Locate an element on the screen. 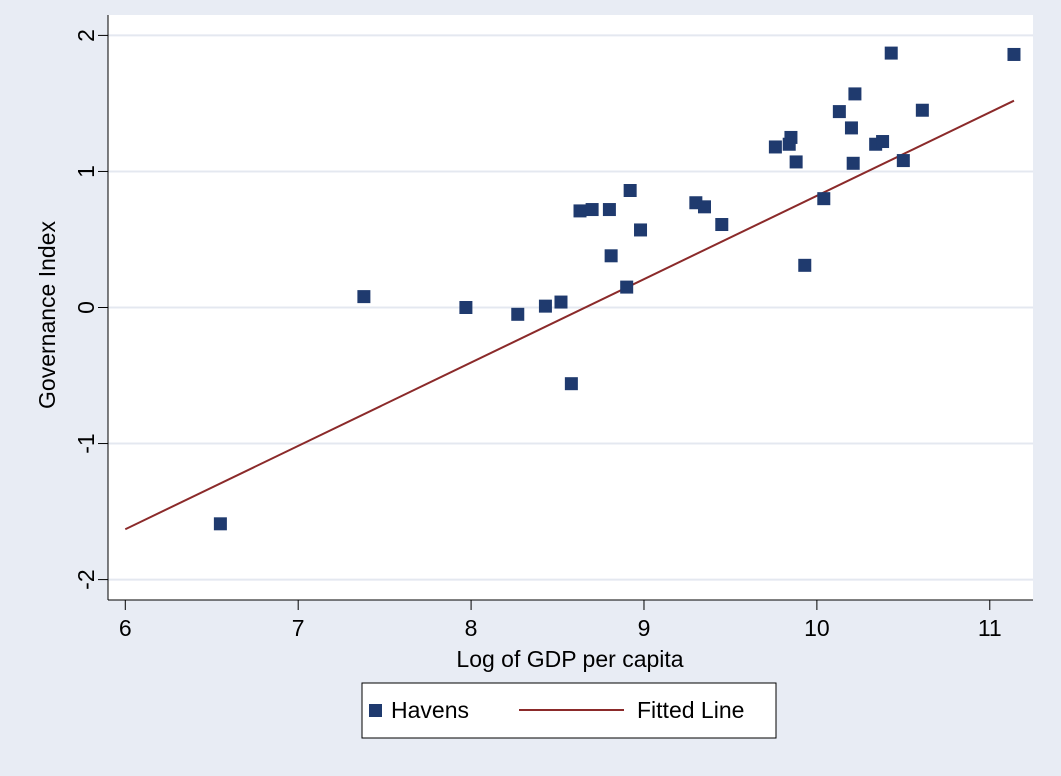 Image resolution: width=1061 pixels, height=776 pixels. x-tick-label: 11 is located at coordinates (990, 628).